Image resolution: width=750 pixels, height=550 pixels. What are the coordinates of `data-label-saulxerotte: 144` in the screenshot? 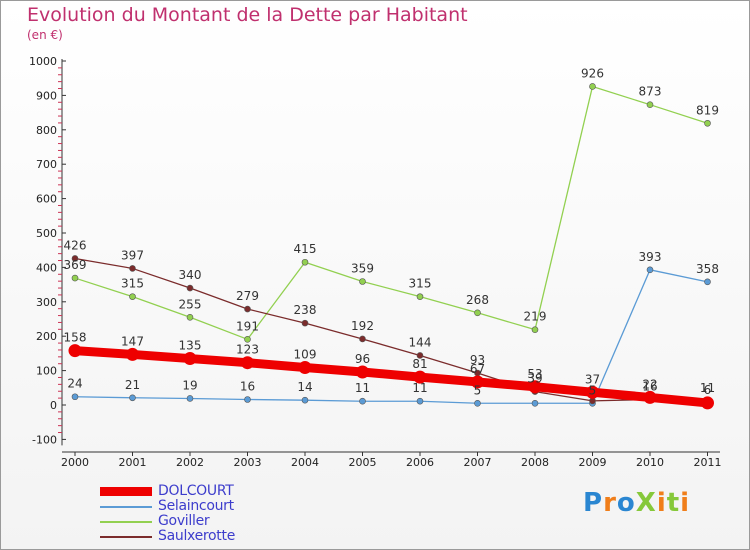 It's located at (420, 342).